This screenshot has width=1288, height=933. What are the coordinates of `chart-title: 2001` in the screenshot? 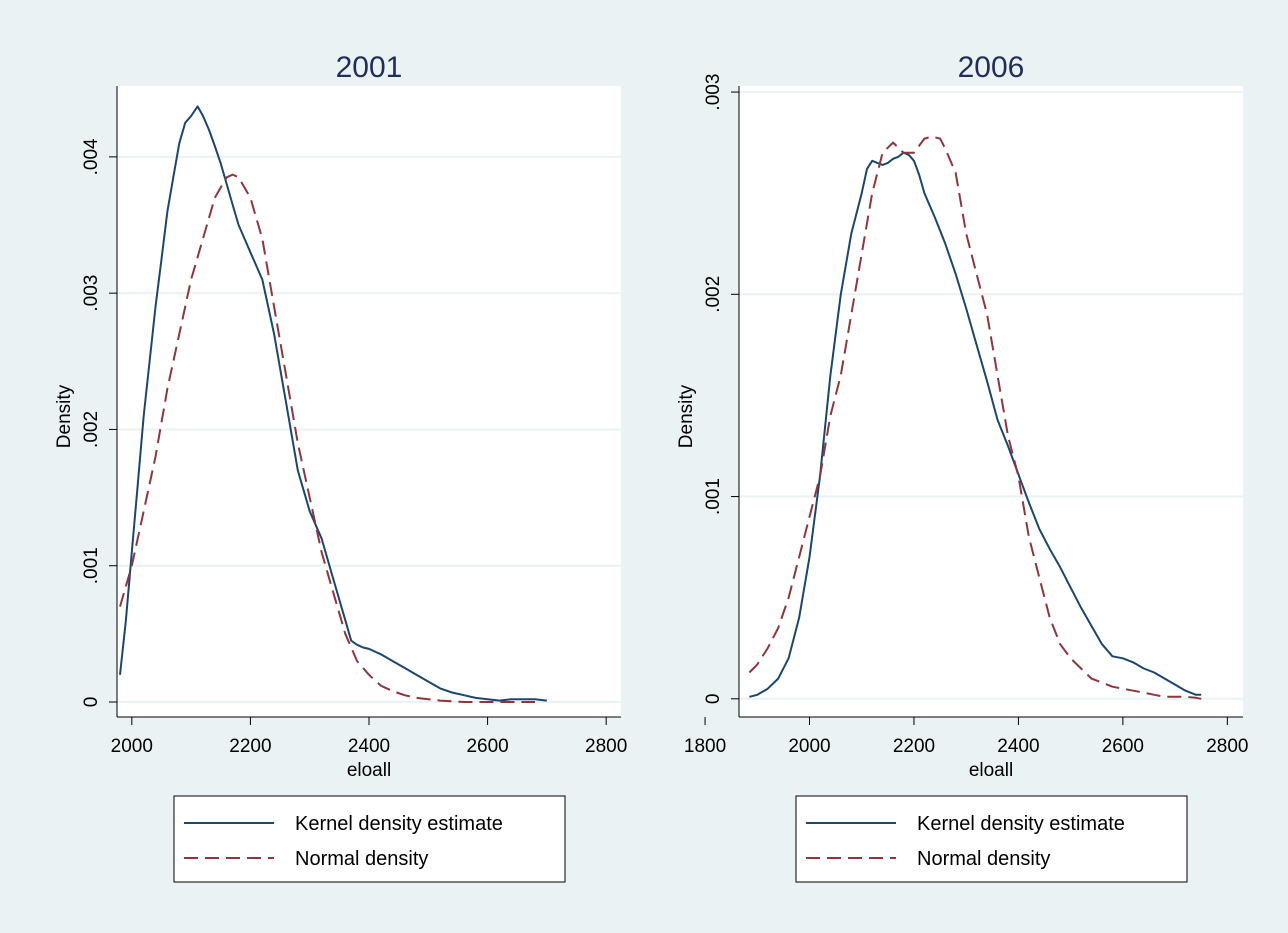 It's located at (369, 67).